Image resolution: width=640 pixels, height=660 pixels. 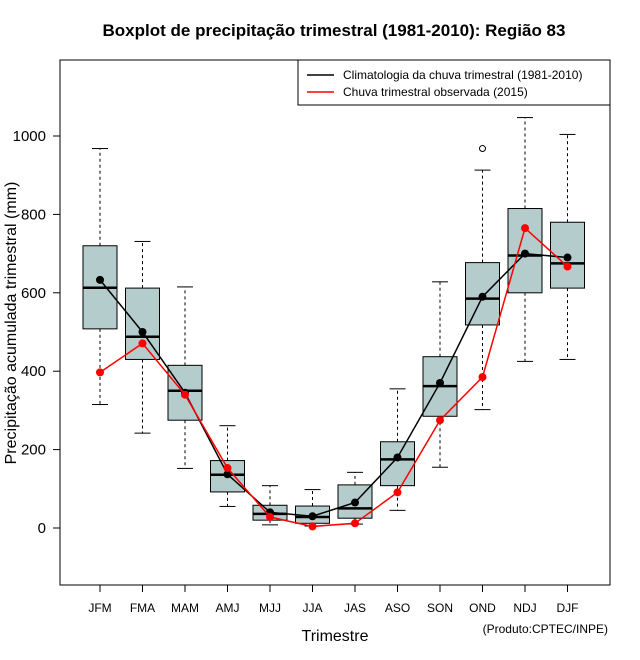 I want to click on box-jas, so click(x=355, y=498).